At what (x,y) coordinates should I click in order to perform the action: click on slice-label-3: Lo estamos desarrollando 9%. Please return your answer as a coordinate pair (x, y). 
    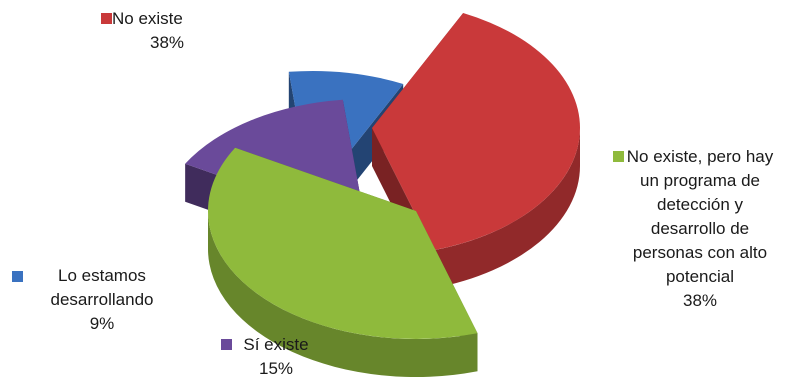
    Looking at the image, I should click on (83, 299).